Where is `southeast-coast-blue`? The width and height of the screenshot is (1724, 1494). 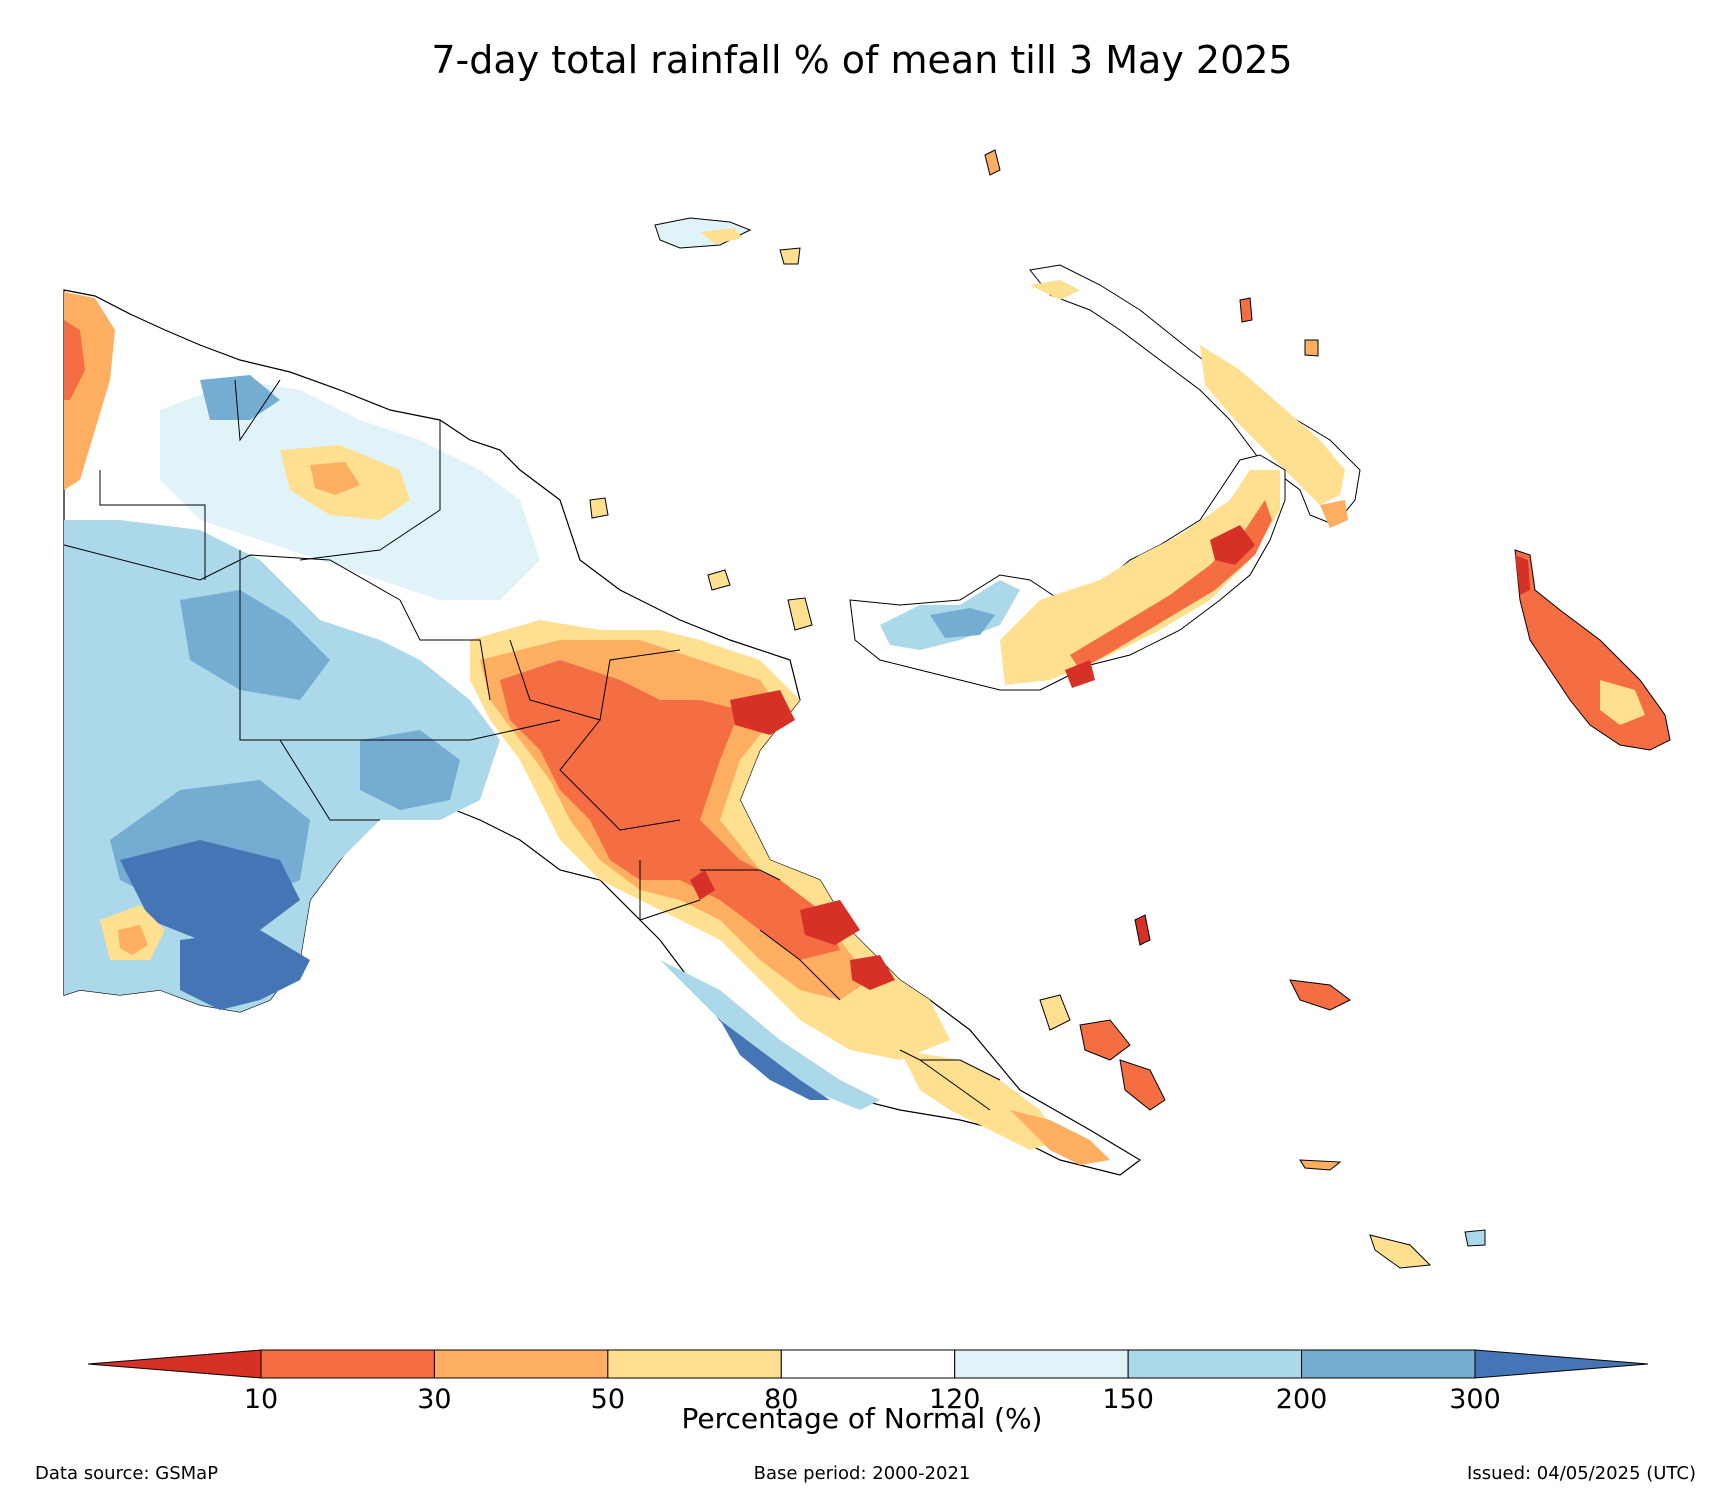 southeast-coast-blue is located at coordinates (770, 1035).